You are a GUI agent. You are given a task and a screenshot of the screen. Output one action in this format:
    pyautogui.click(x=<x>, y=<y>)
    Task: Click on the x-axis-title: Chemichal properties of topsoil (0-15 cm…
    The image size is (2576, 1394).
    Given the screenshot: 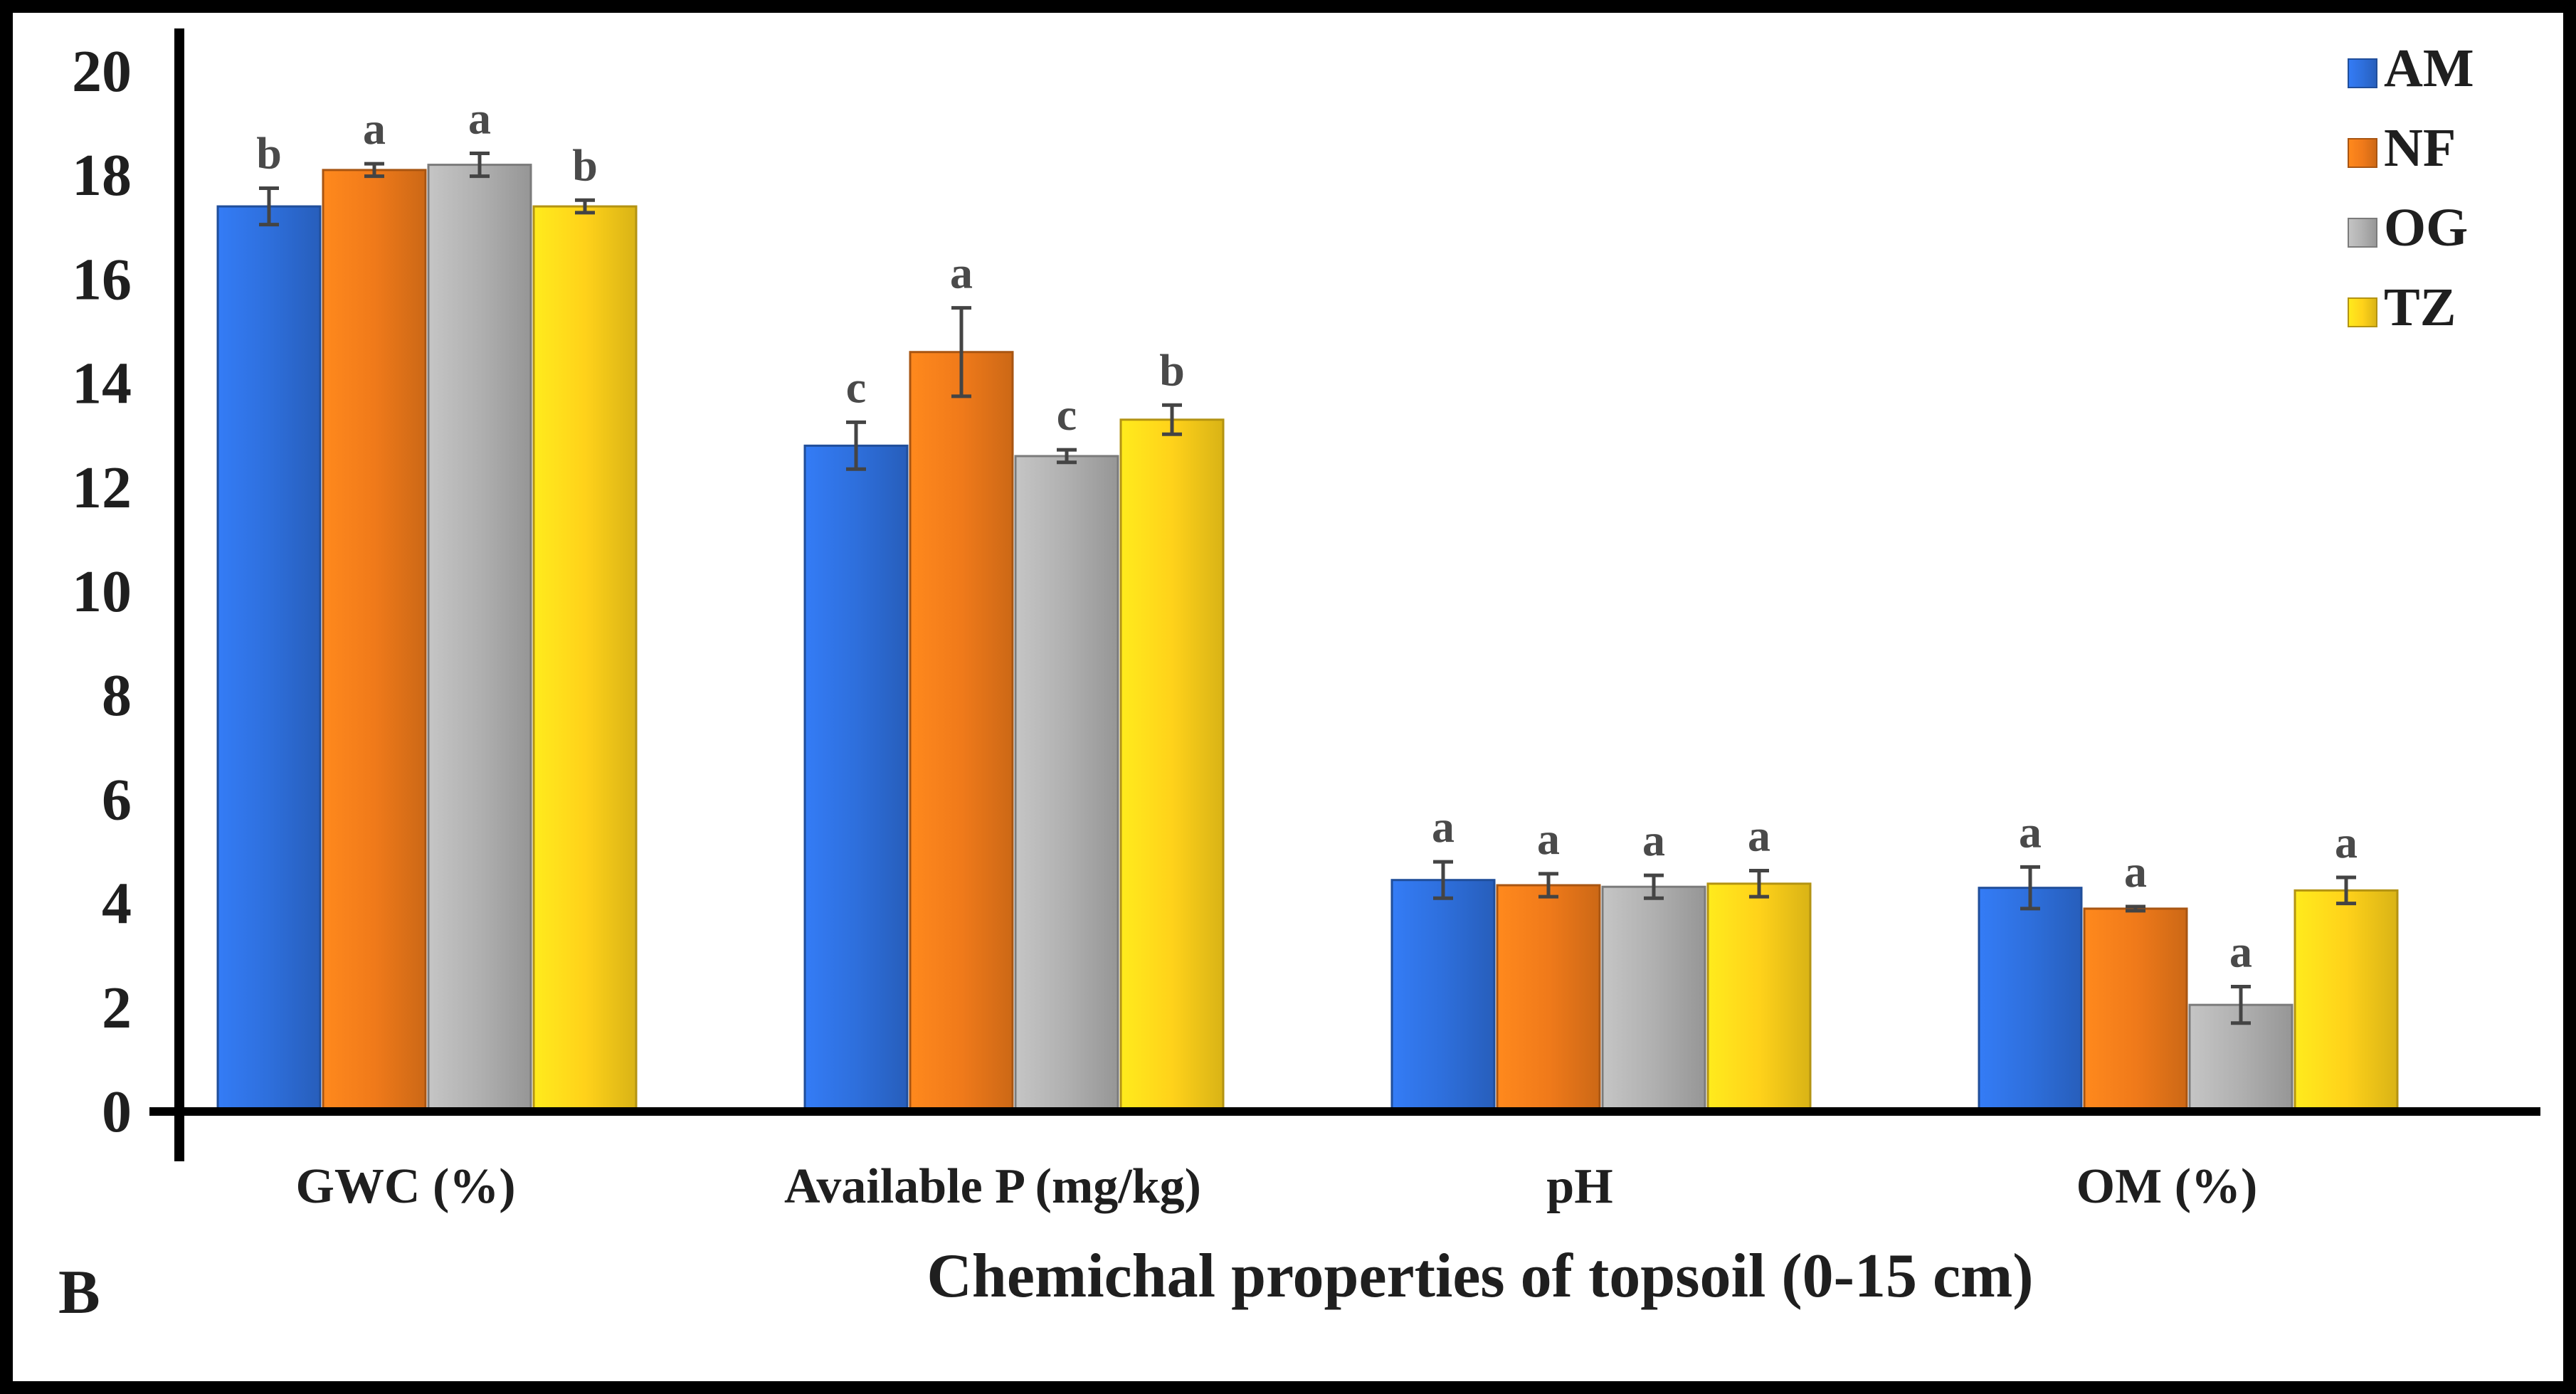 What is the action you would take?
    pyautogui.click(x=1480, y=1276)
    